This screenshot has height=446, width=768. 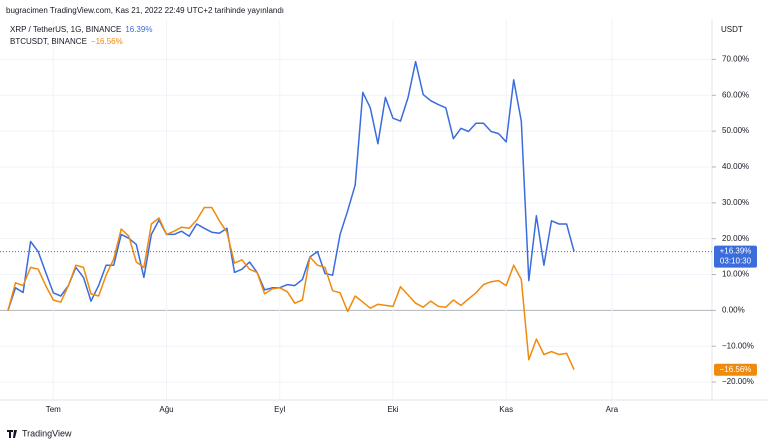 I want to click on price-tag-label: +16.39%, so click(x=736, y=251).